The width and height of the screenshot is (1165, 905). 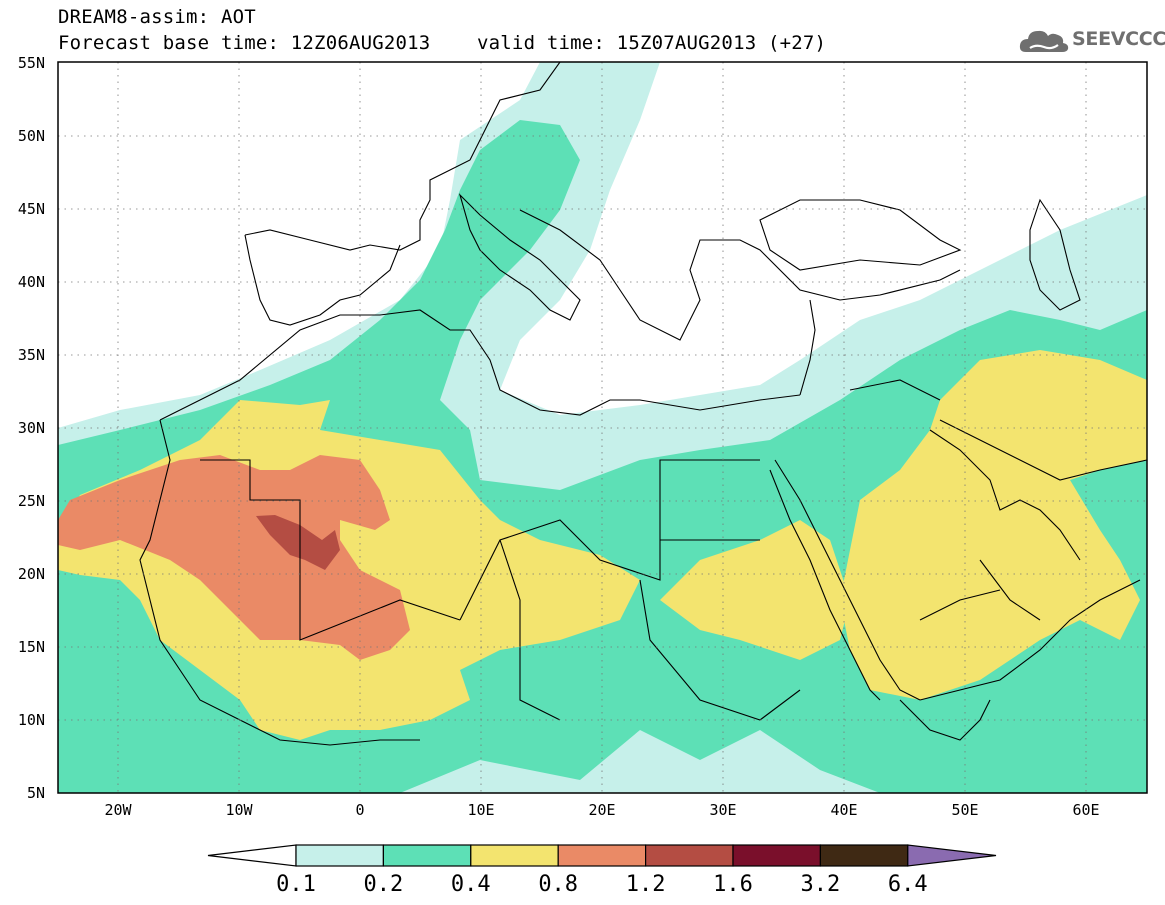 What do you see at coordinates (359, 810) in the screenshot?
I see `lon-label: 0` at bounding box center [359, 810].